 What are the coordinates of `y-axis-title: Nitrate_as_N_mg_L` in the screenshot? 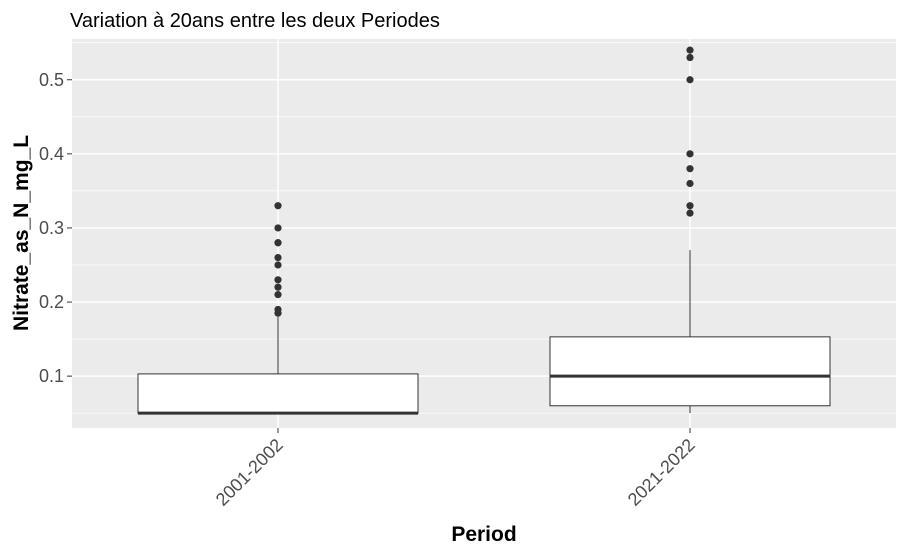 It's located at (21, 233).